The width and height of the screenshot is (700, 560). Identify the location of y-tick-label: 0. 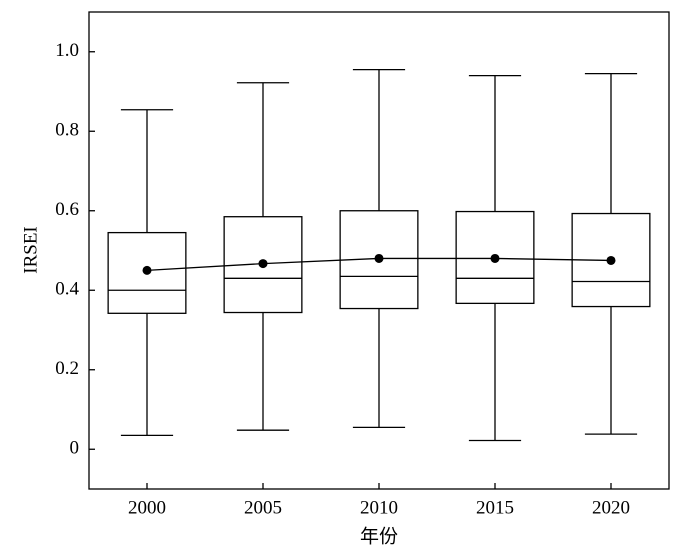
(75, 448).